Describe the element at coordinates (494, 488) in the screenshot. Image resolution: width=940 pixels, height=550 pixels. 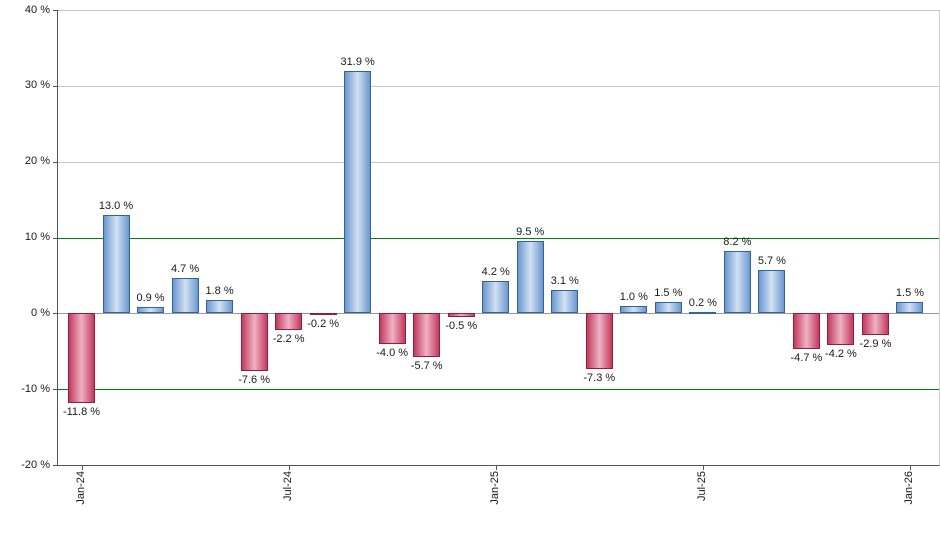
I see `x-axis-label: Jan-25` at that location.